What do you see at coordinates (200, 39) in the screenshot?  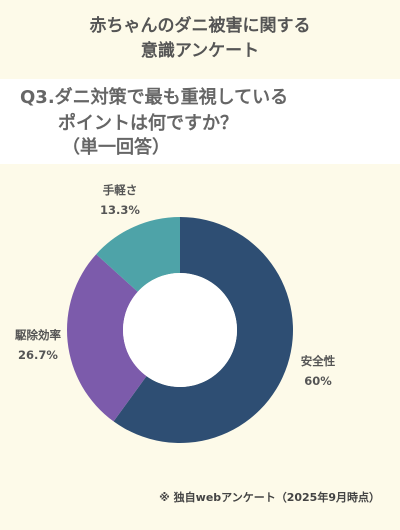 I see `survey-title: 赤ちゃんのダニ被害に関する 意識アンケート` at bounding box center [200, 39].